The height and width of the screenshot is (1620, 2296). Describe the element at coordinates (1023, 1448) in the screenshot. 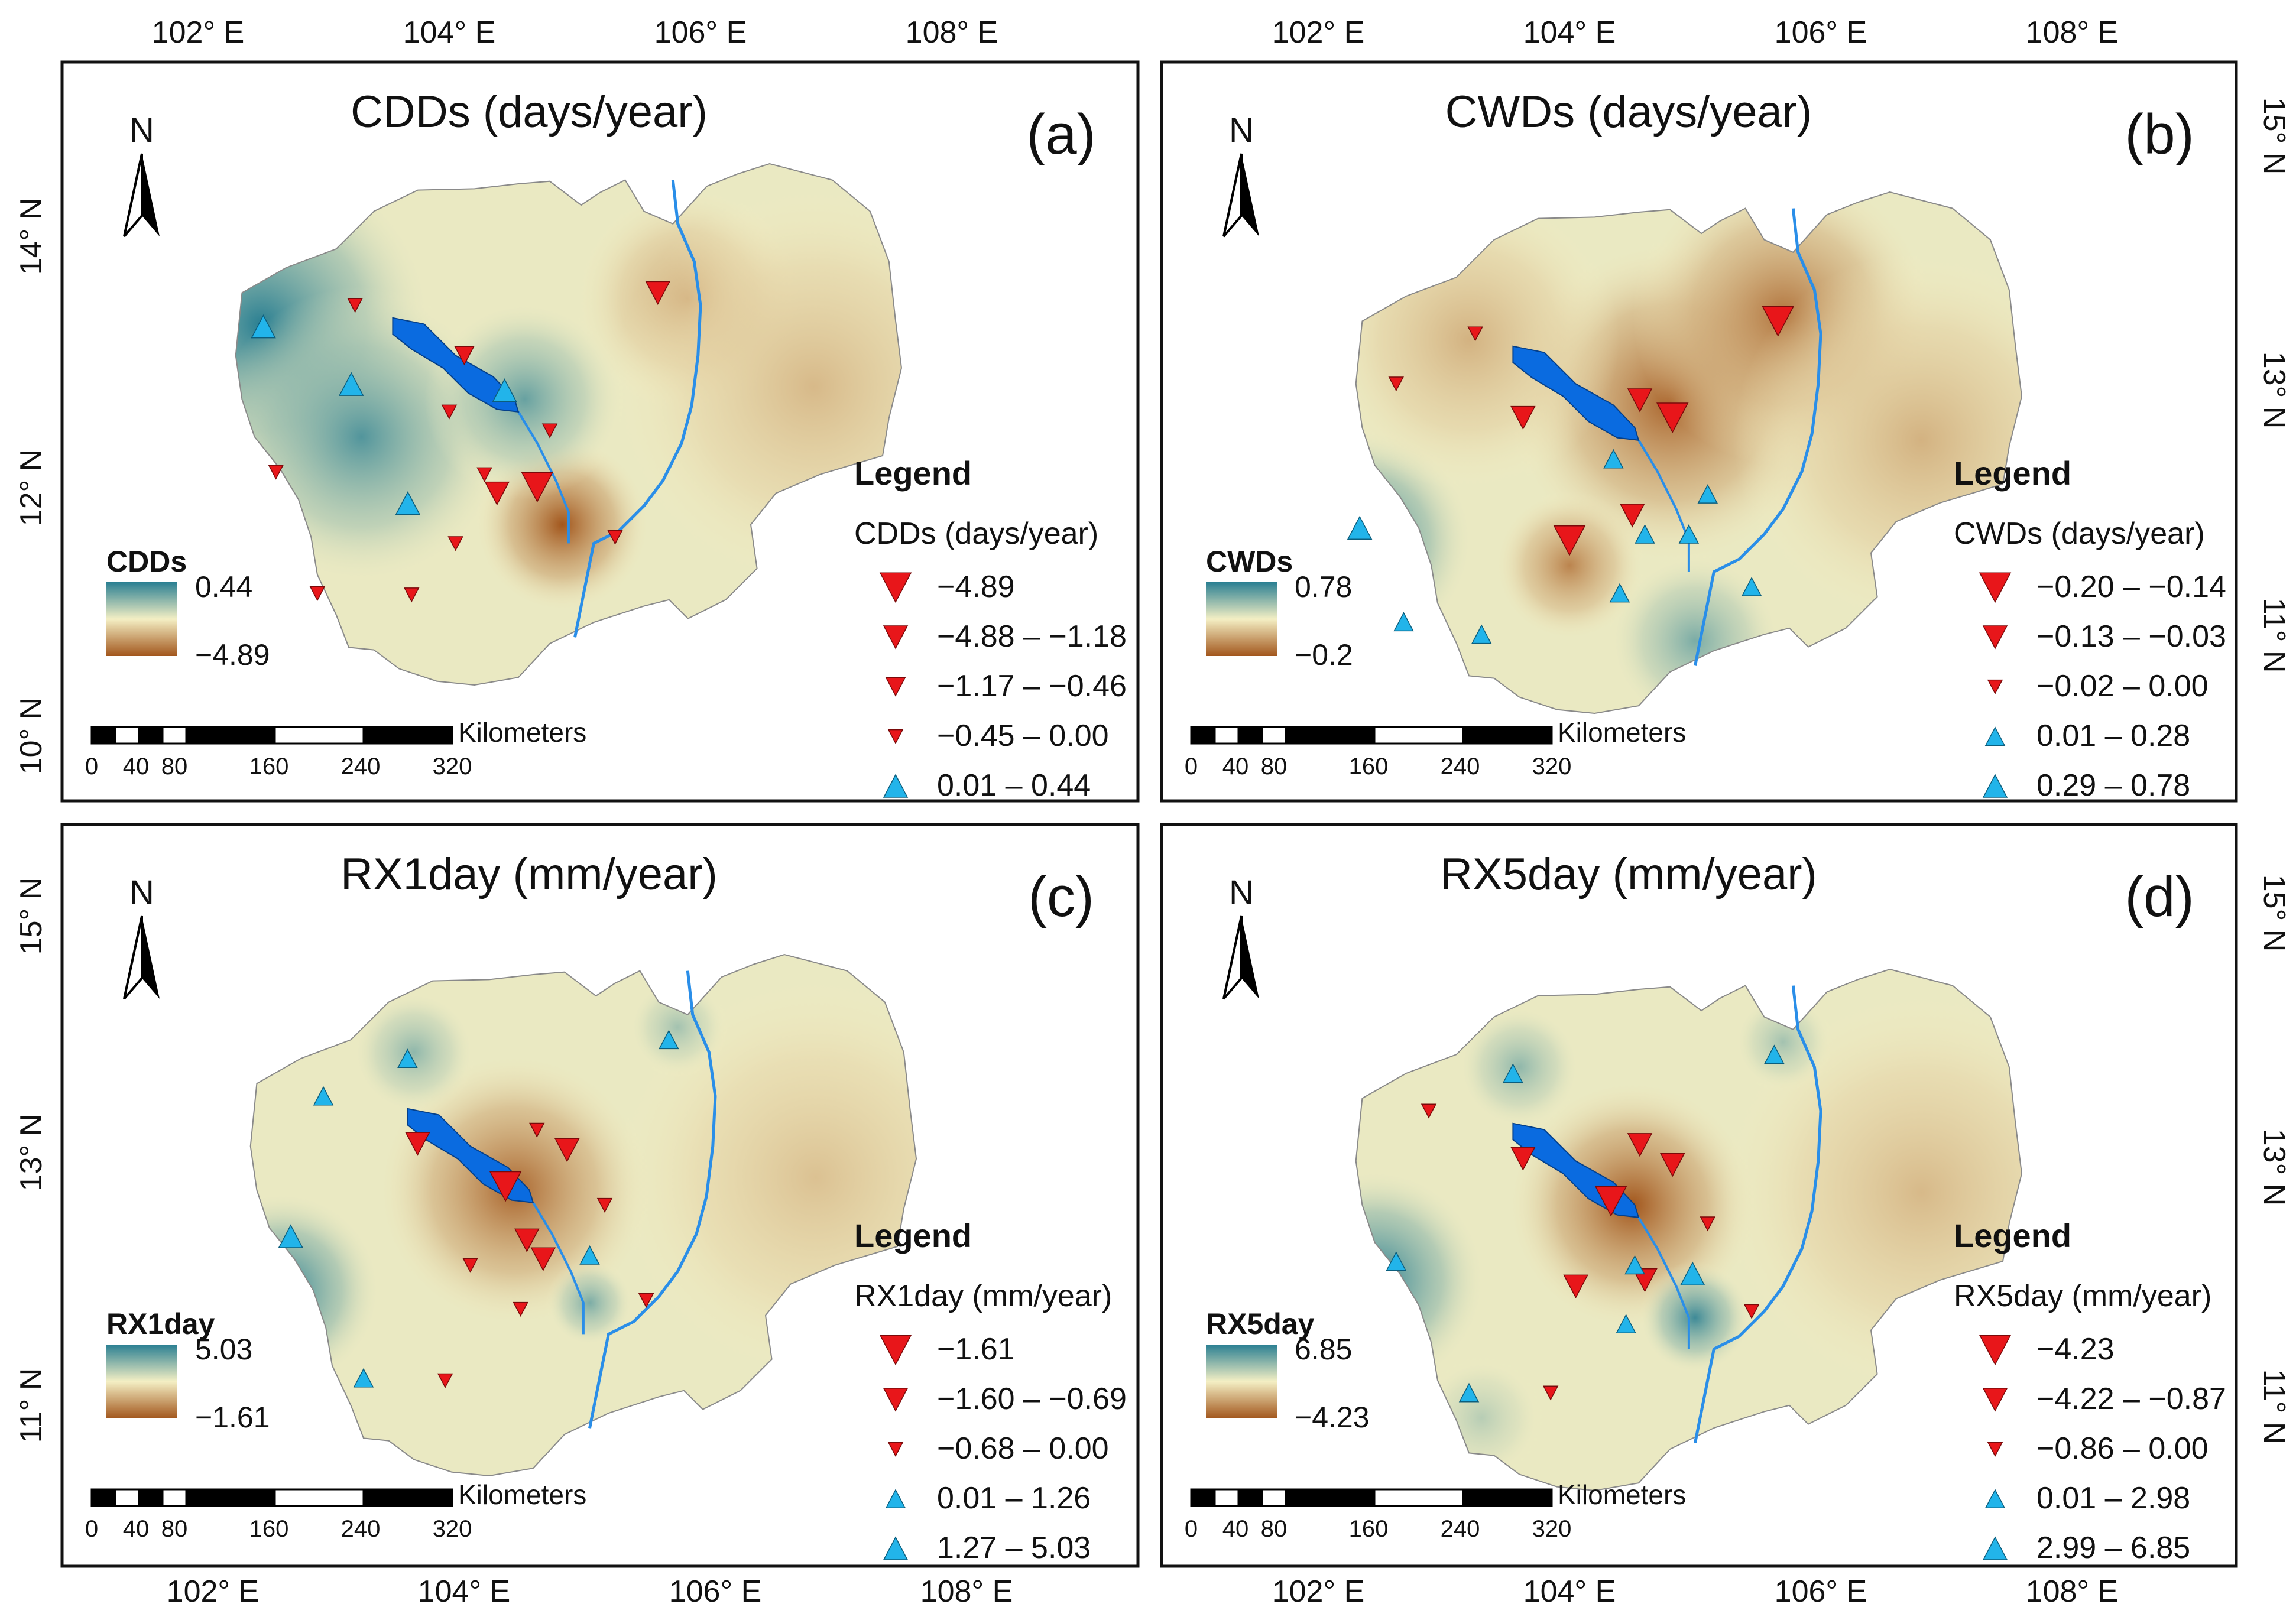

I see `legend-item-label: −0.68 – 0.00` at that location.